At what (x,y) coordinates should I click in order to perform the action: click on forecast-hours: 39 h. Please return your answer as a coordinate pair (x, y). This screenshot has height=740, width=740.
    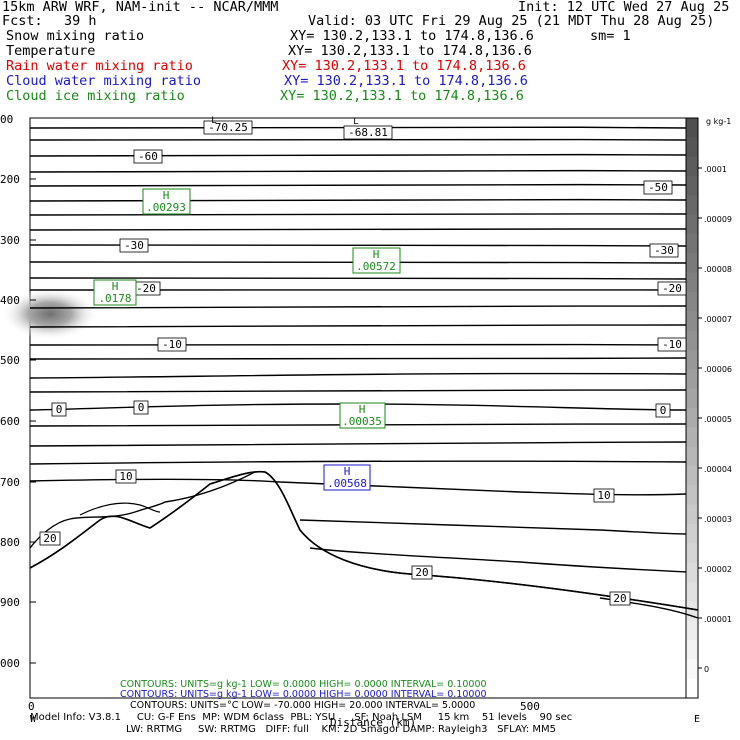
    Looking at the image, I should click on (80, 21).